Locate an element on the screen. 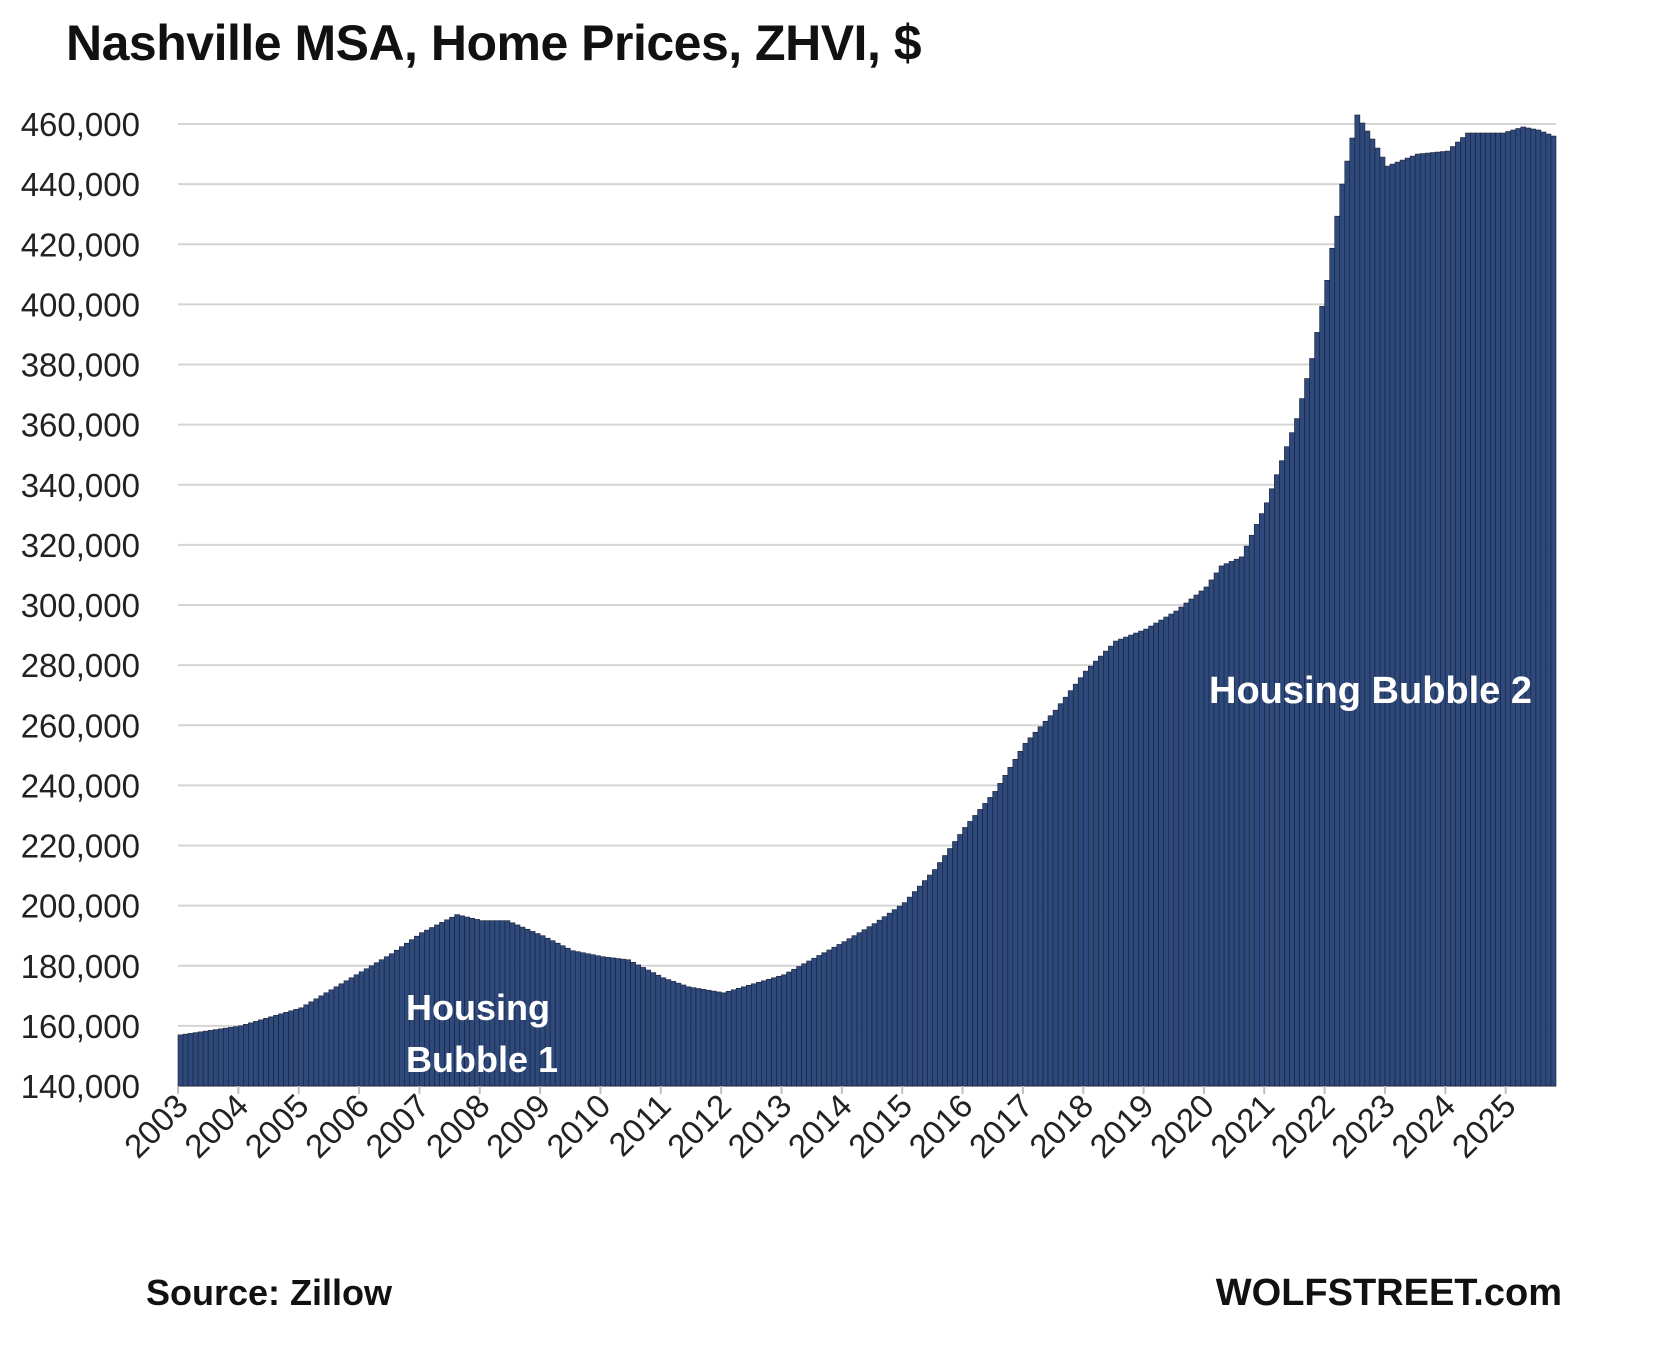 Image resolution: width=1662 pixels, height=1351 pixels. x-tick-label: 2024 is located at coordinates (1423, 1126).